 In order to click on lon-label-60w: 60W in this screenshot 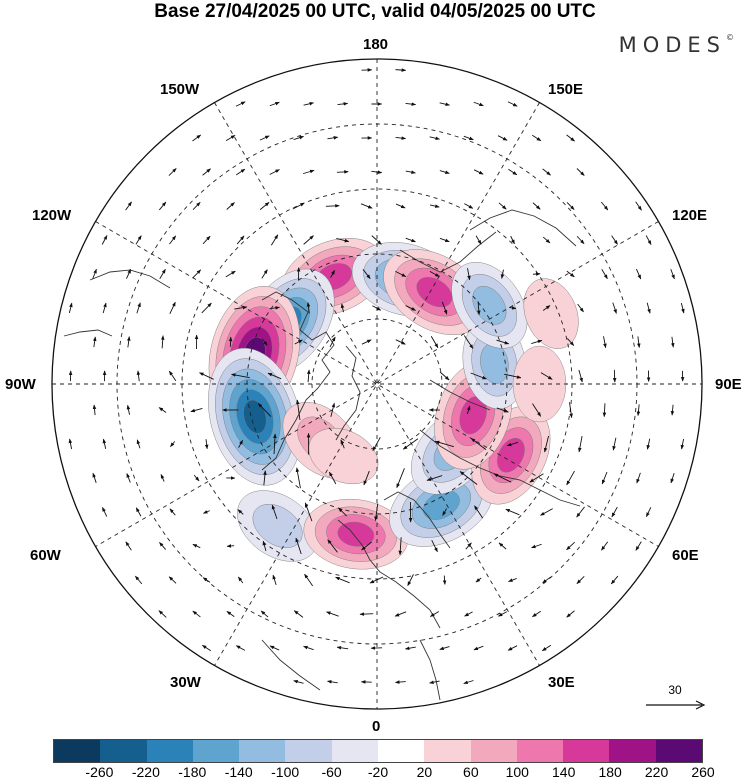, I will do `click(45, 555)`.